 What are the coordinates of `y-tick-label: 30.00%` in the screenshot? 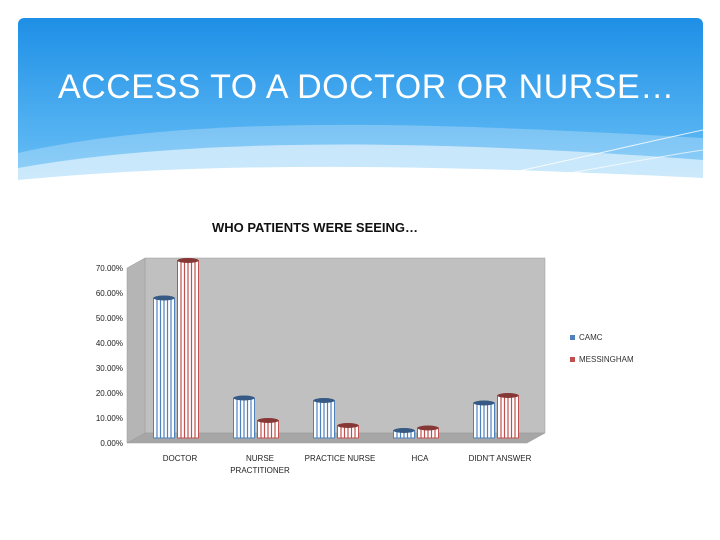 It's located at (109, 368).